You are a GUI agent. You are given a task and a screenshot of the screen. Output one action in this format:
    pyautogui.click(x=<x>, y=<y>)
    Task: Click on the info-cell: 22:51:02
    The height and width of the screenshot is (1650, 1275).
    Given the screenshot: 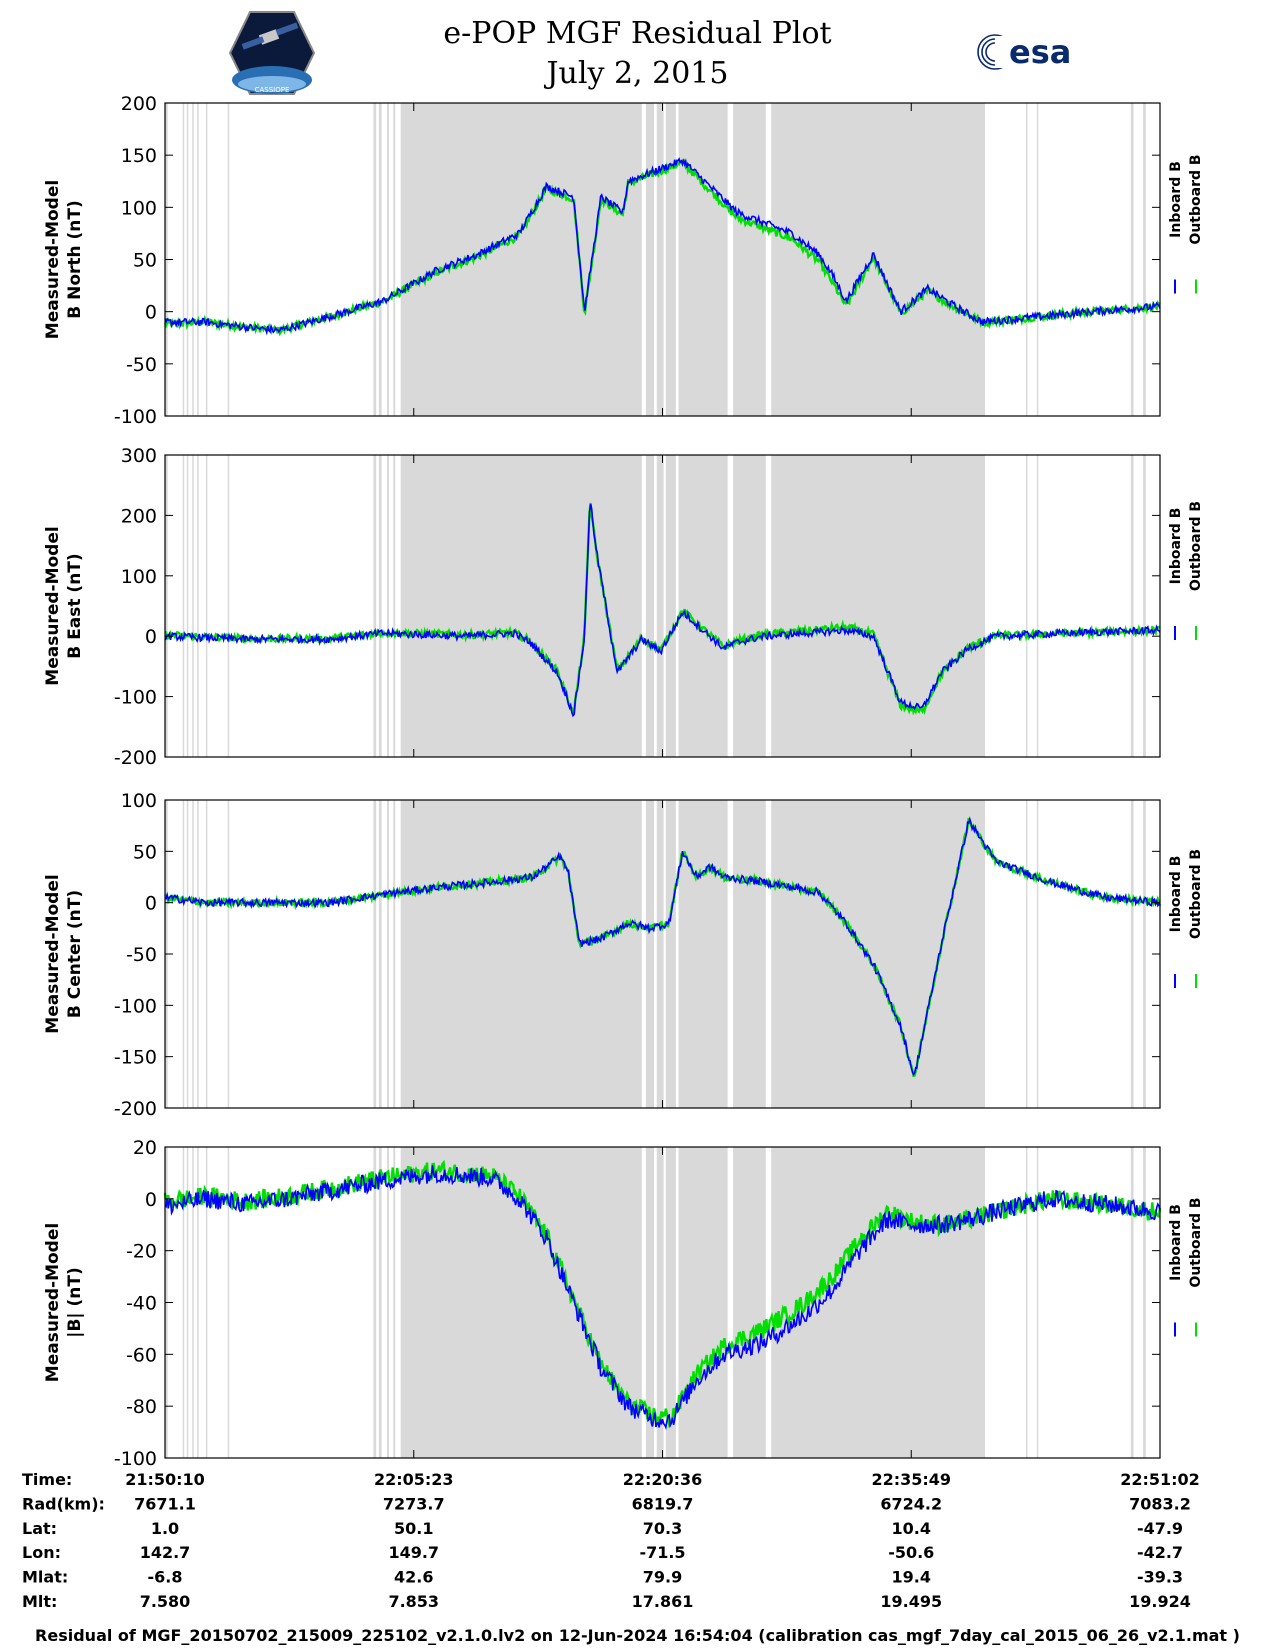 What is the action you would take?
    pyautogui.click(x=1160, y=1479)
    